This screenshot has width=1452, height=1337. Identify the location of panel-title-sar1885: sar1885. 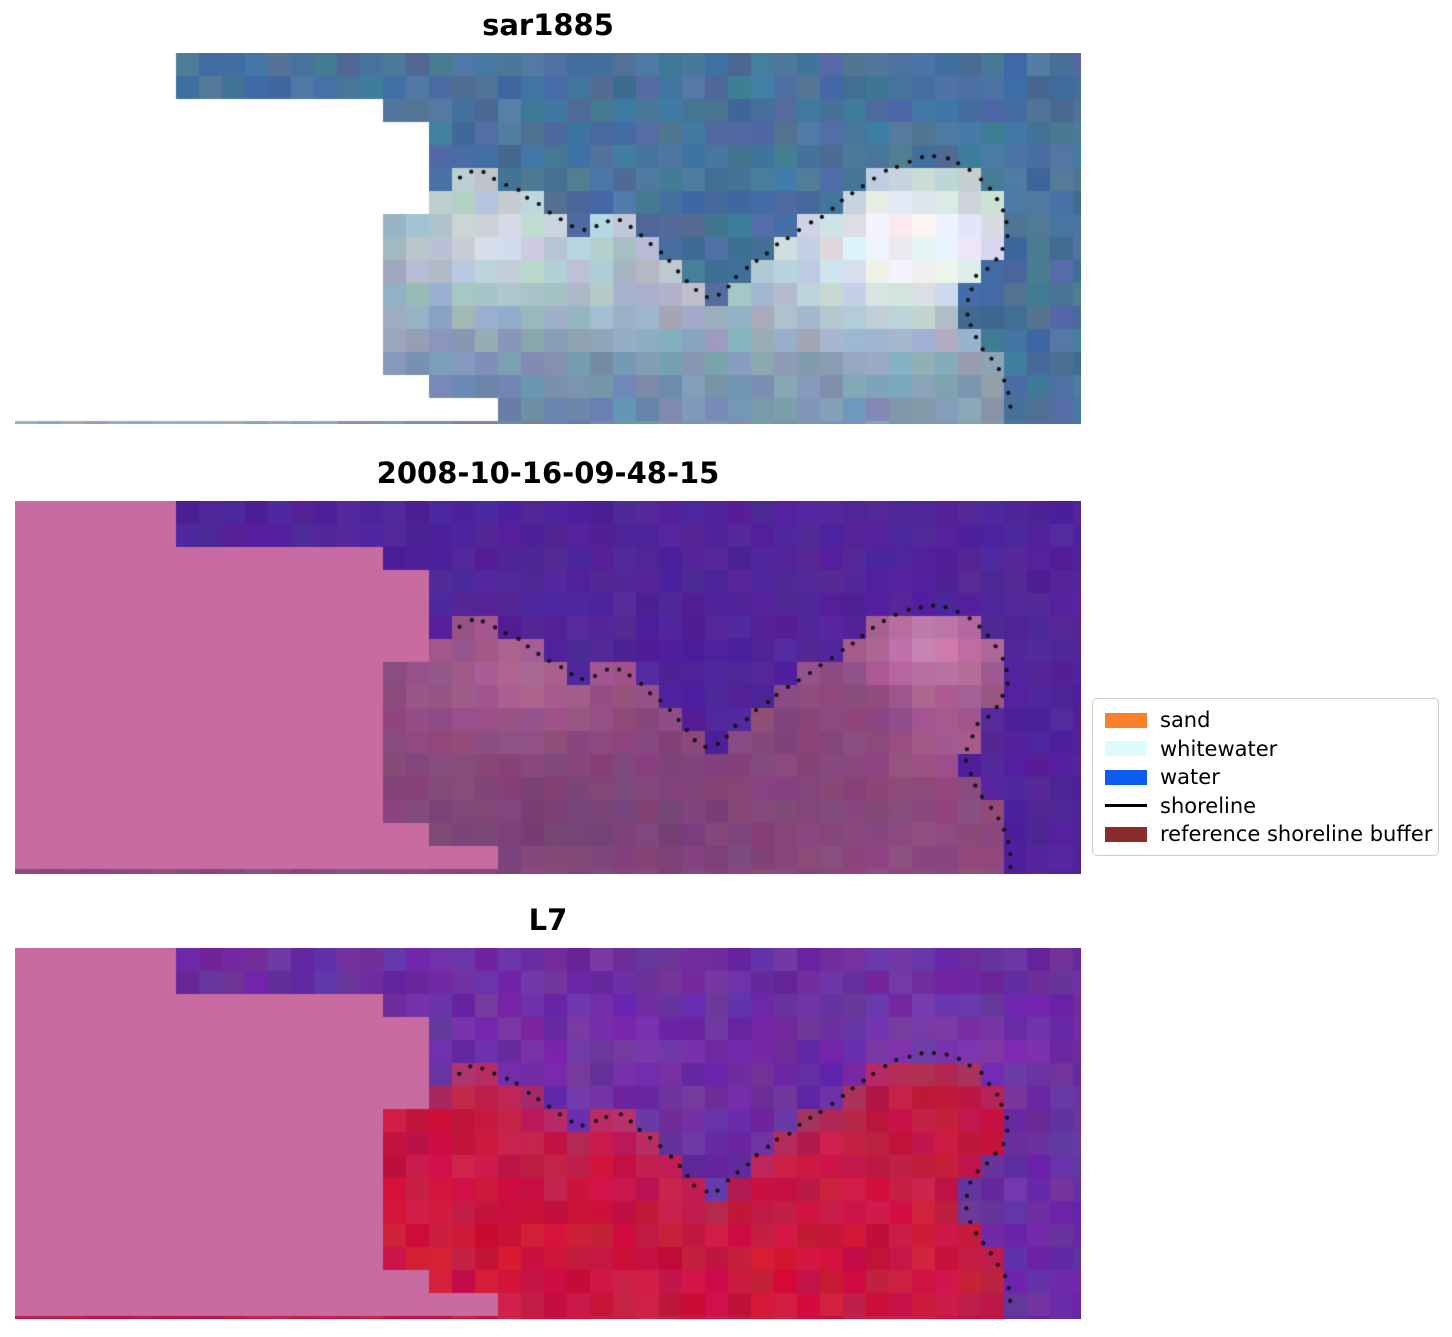
(548, 25).